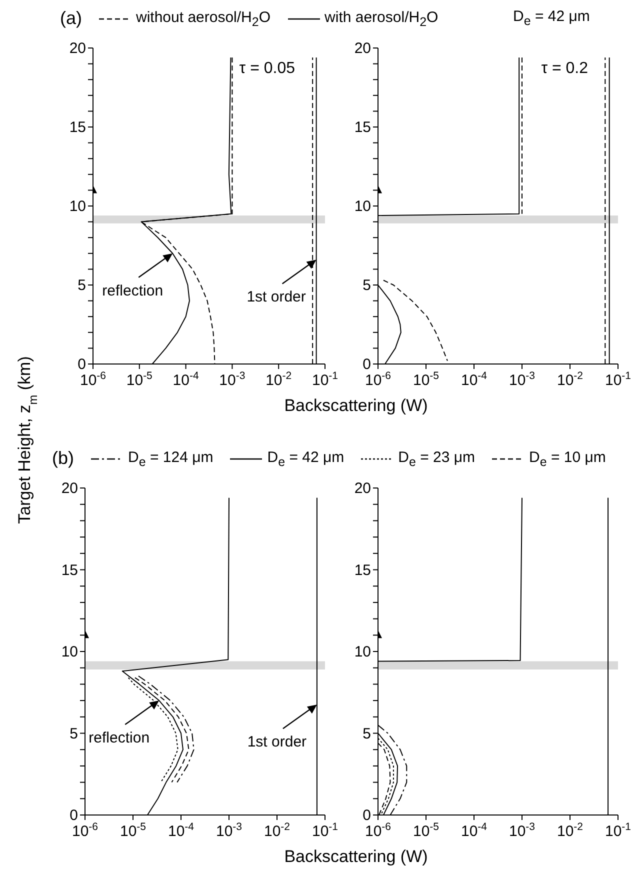  What do you see at coordinates (567, 458) in the screenshot?
I see `legend-label: D$_{e}$ = 10 μm` at bounding box center [567, 458].